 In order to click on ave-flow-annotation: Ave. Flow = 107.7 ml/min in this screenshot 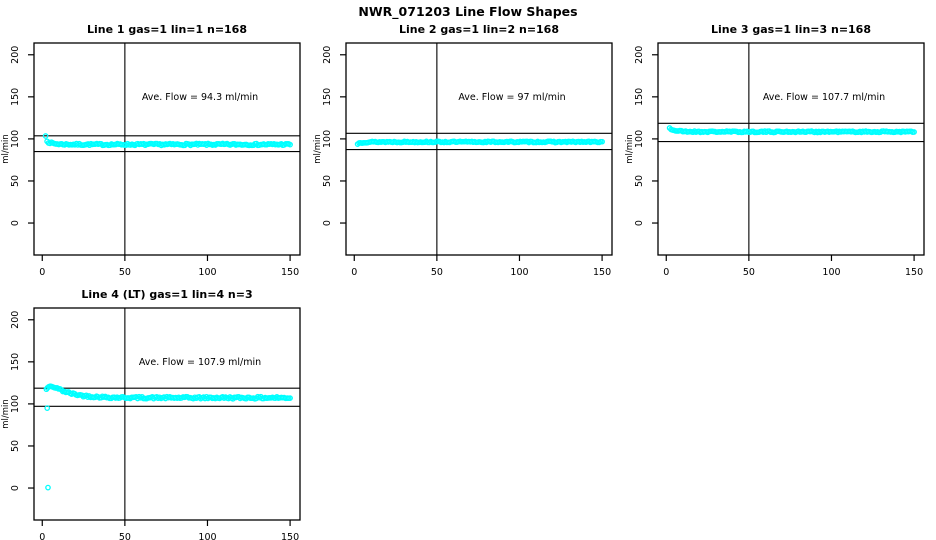, I will do `click(824, 97)`.